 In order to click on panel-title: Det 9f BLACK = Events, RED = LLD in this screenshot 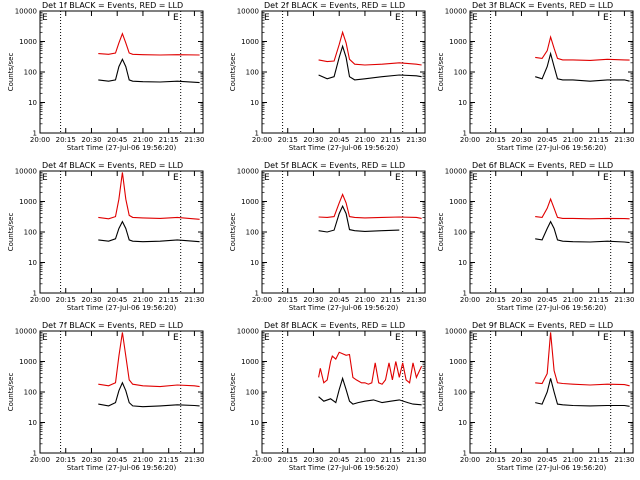, I will do `click(542, 325)`.